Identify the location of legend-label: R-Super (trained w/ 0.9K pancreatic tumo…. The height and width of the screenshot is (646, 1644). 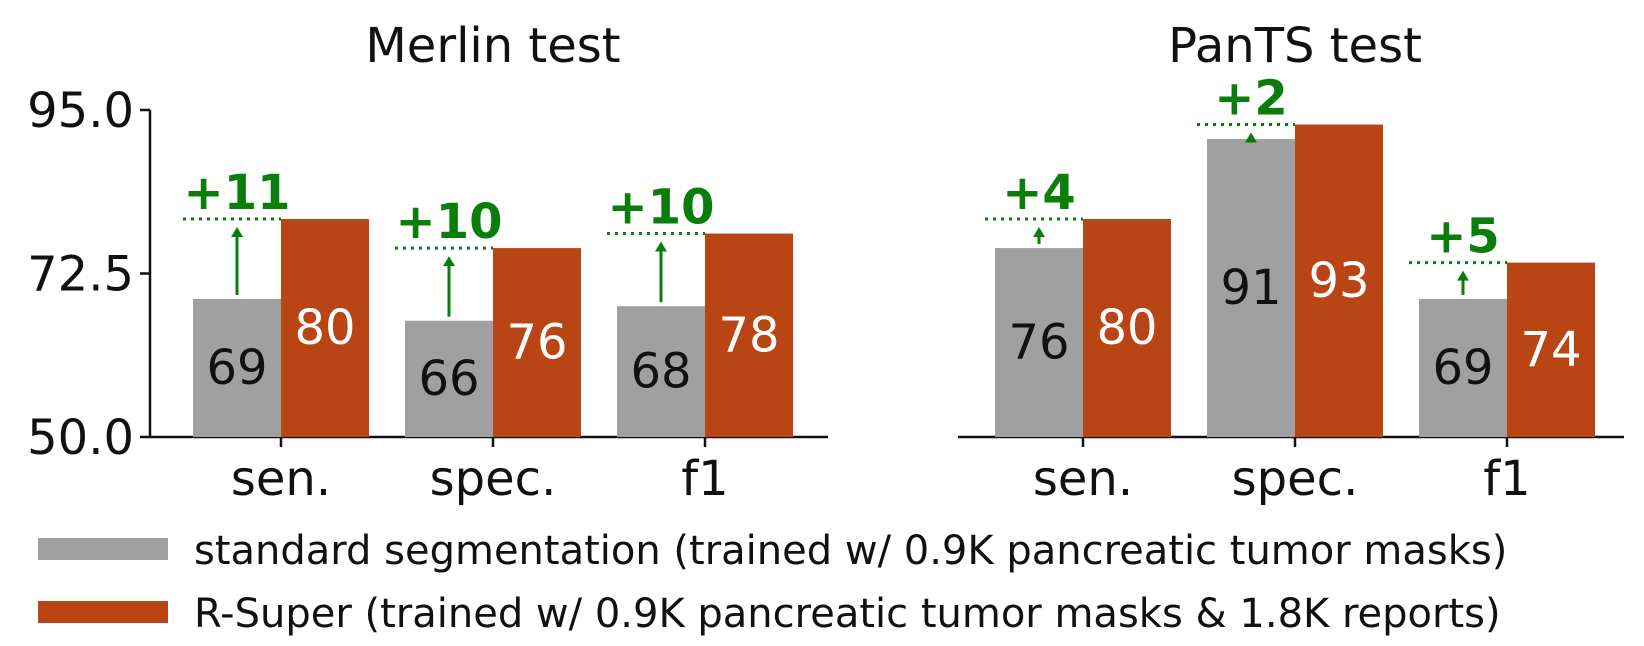
(847, 614).